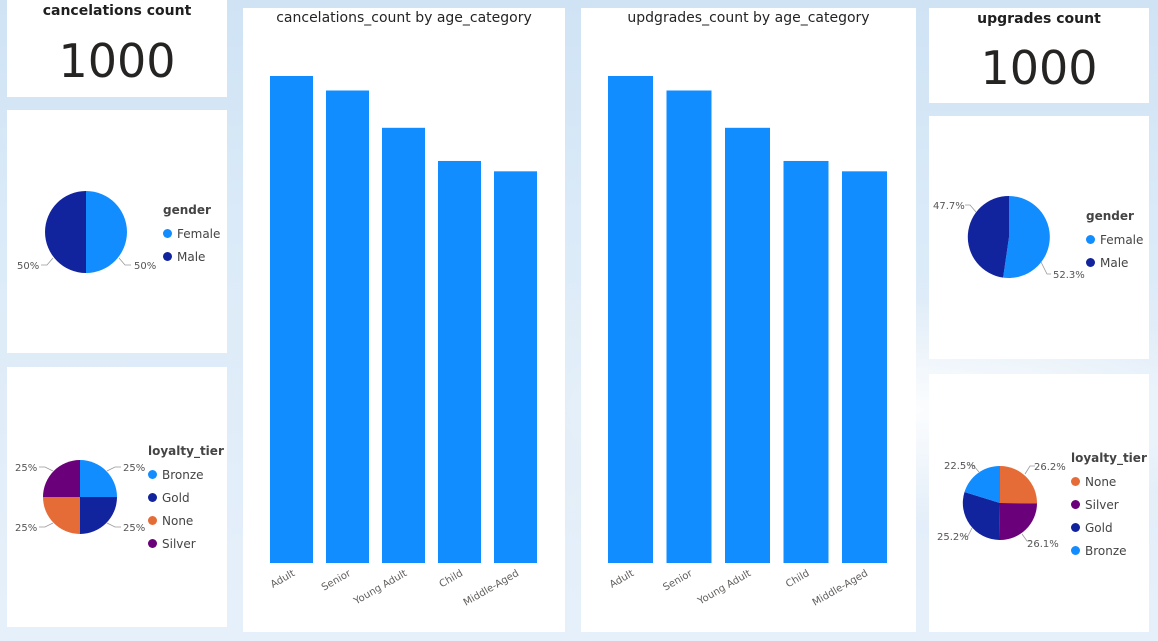 The height and width of the screenshot is (641, 1158). What do you see at coordinates (28, 266) in the screenshot?
I see `data-label-male: 50%` at bounding box center [28, 266].